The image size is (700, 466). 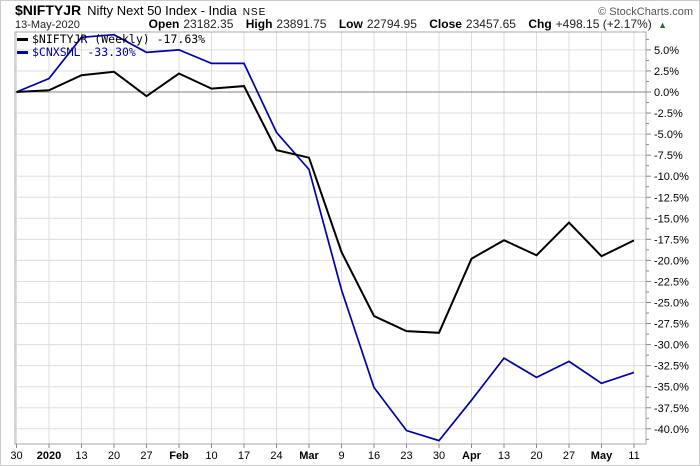 I want to click on high-value: 23891.75, so click(x=301, y=24).